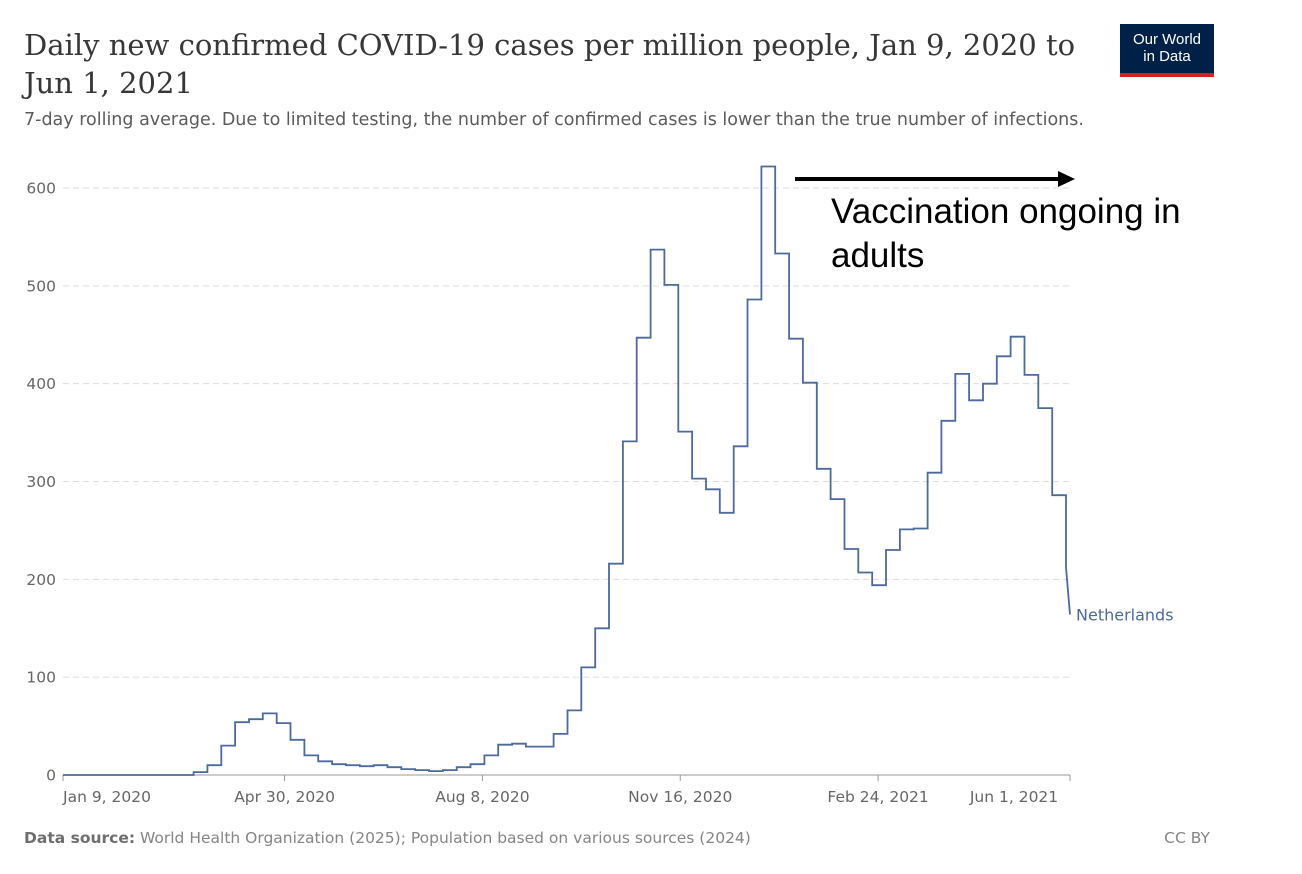  What do you see at coordinates (1066, 179) in the screenshot?
I see `annotation-arrow-head` at bounding box center [1066, 179].